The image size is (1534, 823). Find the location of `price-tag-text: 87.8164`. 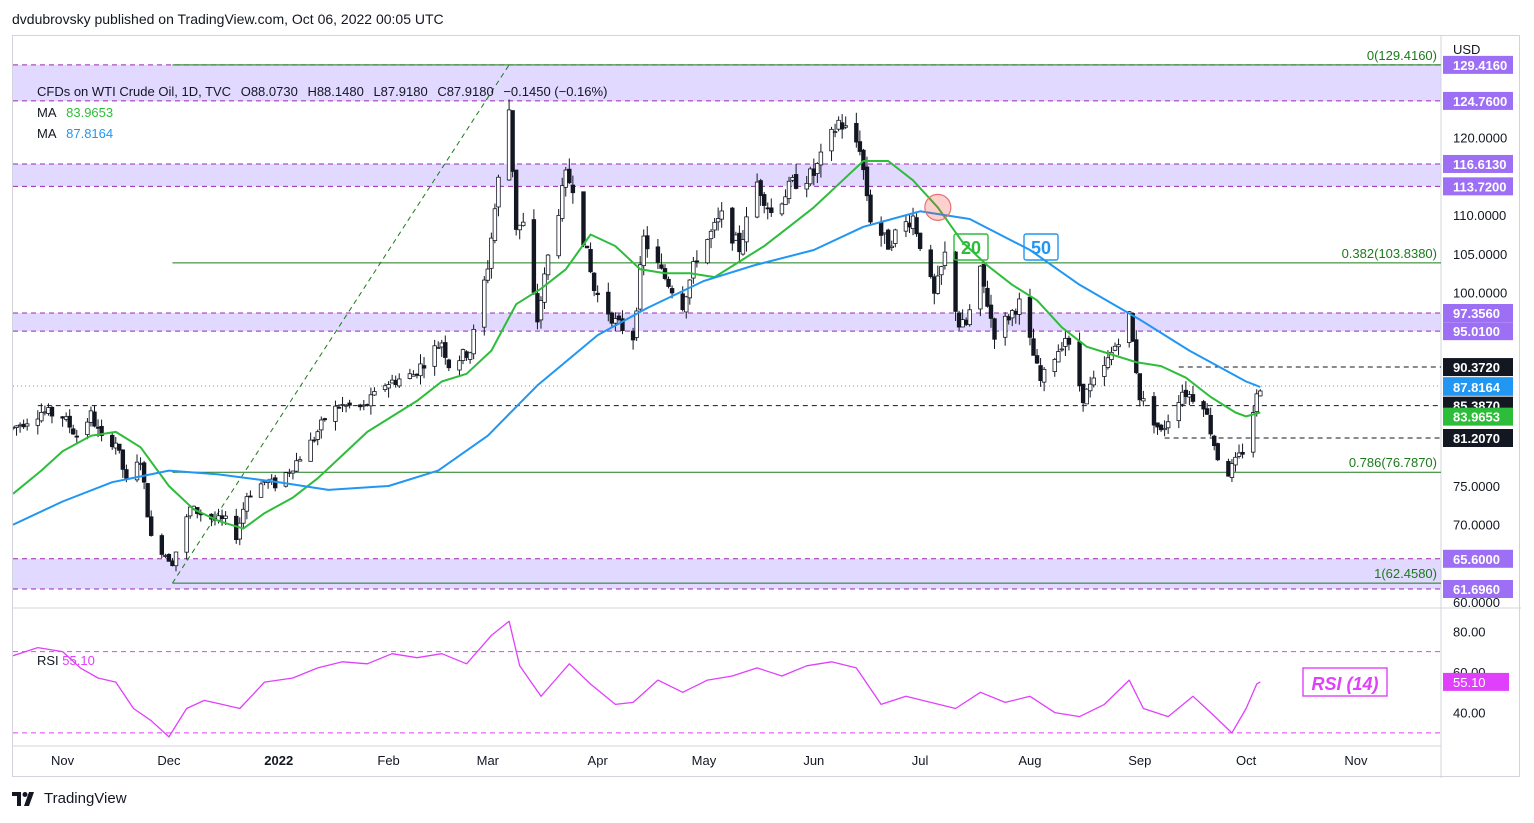

price-tag-text: 87.8164 is located at coordinates (1477, 387).